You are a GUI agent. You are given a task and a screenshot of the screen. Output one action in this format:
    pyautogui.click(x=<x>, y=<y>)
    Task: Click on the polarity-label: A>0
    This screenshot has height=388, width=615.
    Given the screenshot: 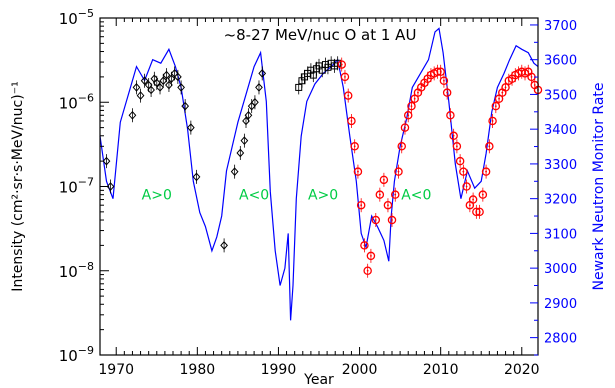 What is the action you would take?
    pyautogui.click(x=157, y=196)
    